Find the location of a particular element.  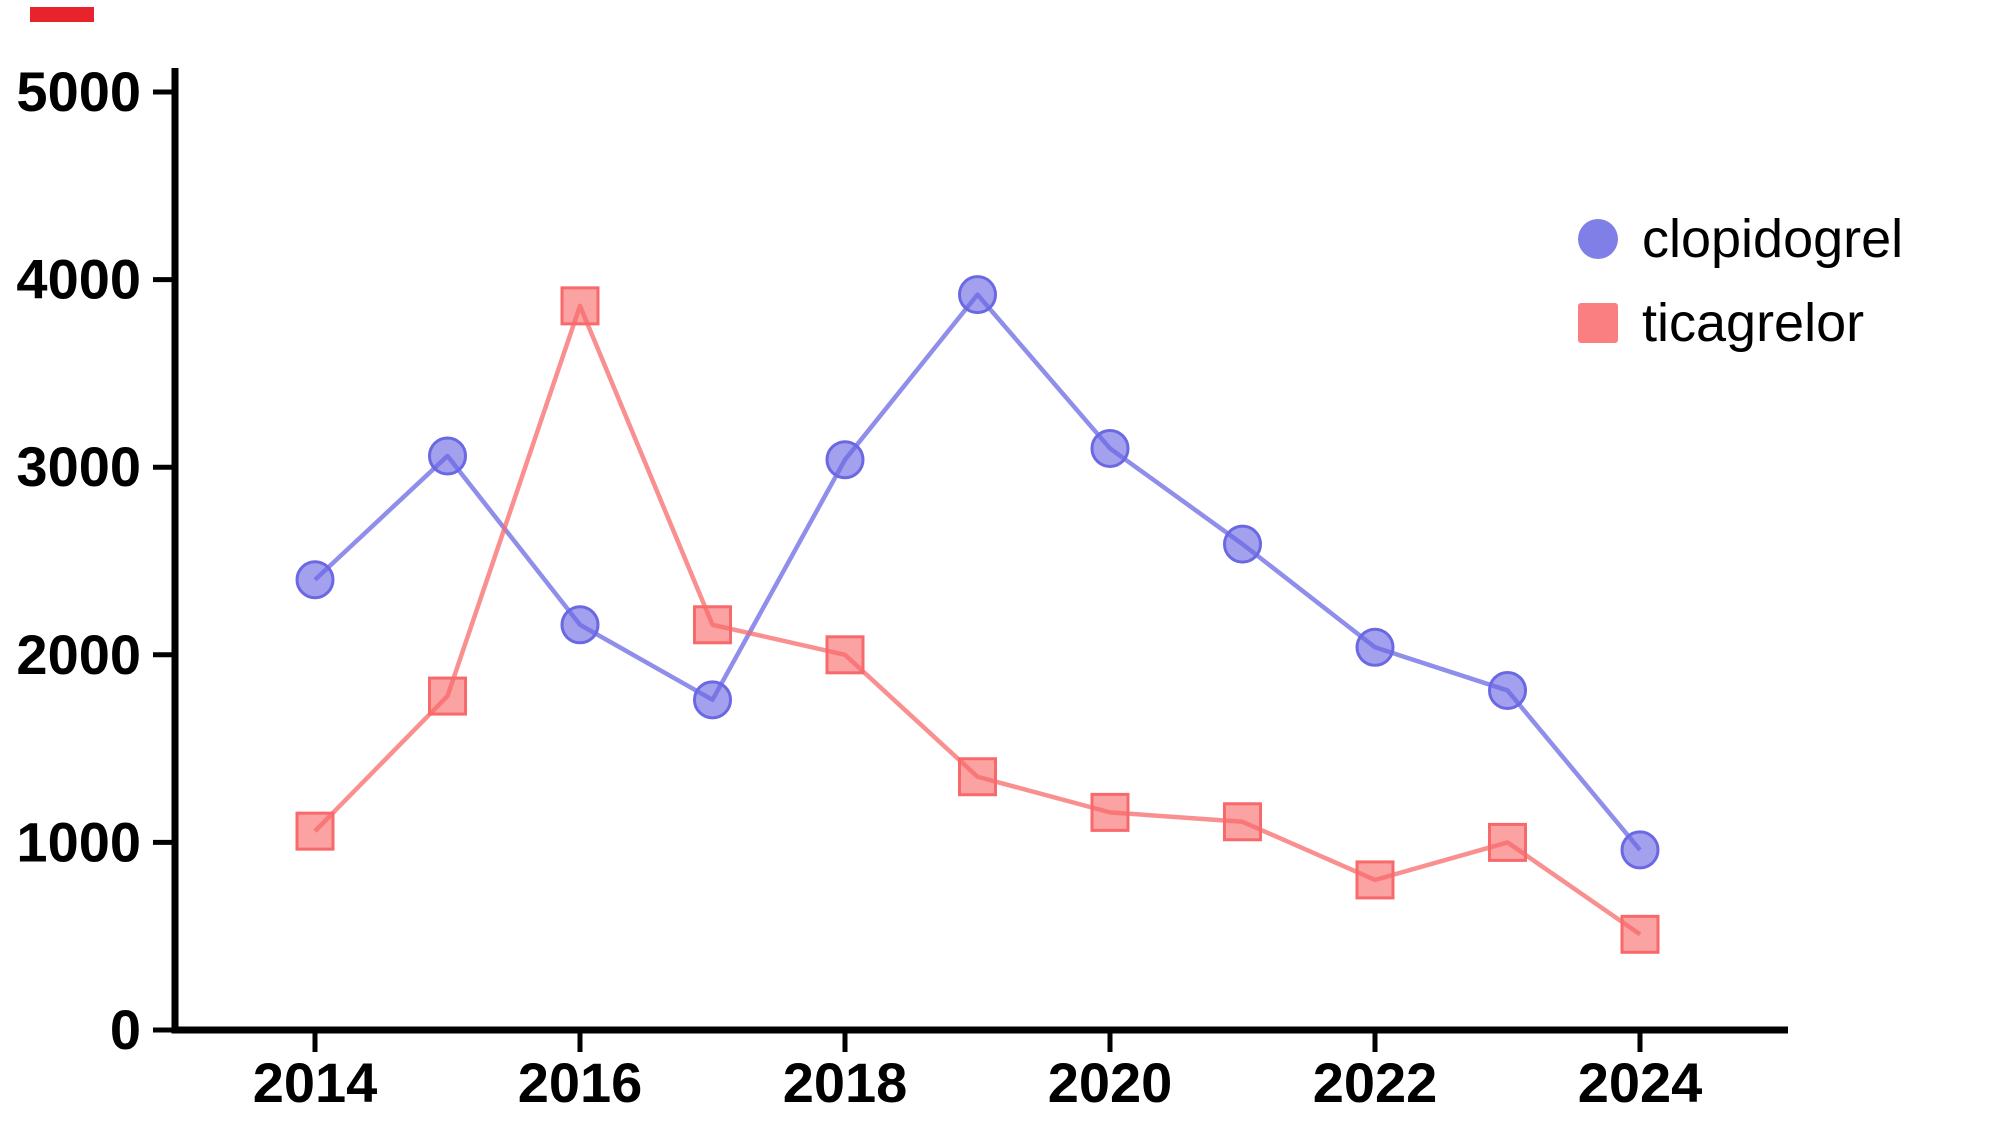

x-tick-label: 2018 is located at coordinates (845, 1082).